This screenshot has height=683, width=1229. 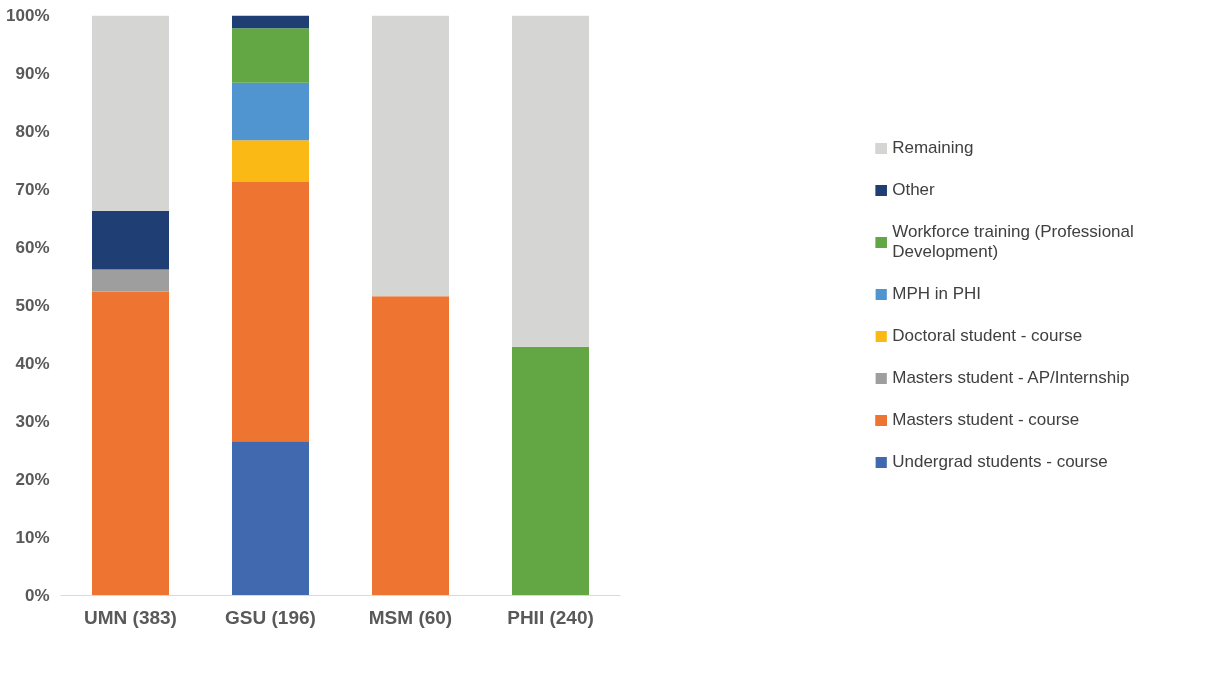 I want to click on legend-label: Undergrad students - course, so click(x=1000, y=462).